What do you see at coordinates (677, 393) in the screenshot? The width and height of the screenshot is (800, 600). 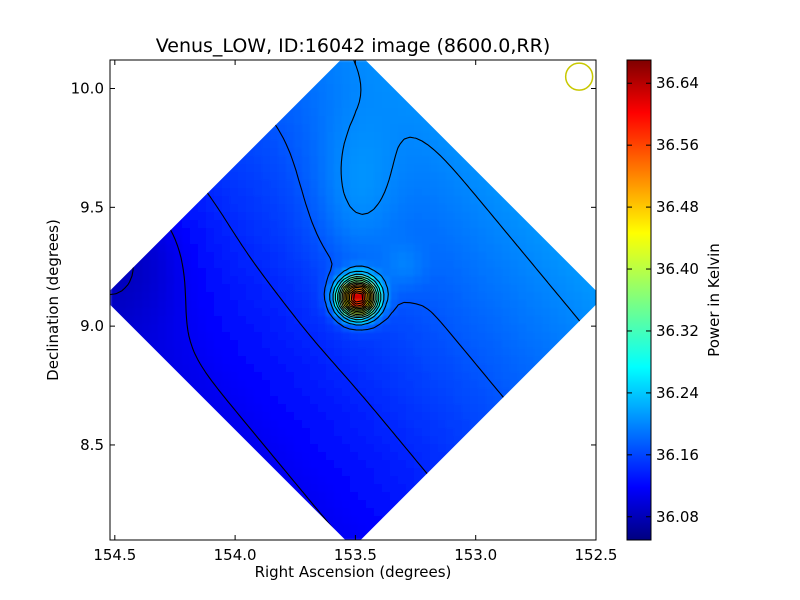 I see `colorbar-tick-label: 36.24` at bounding box center [677, 393].